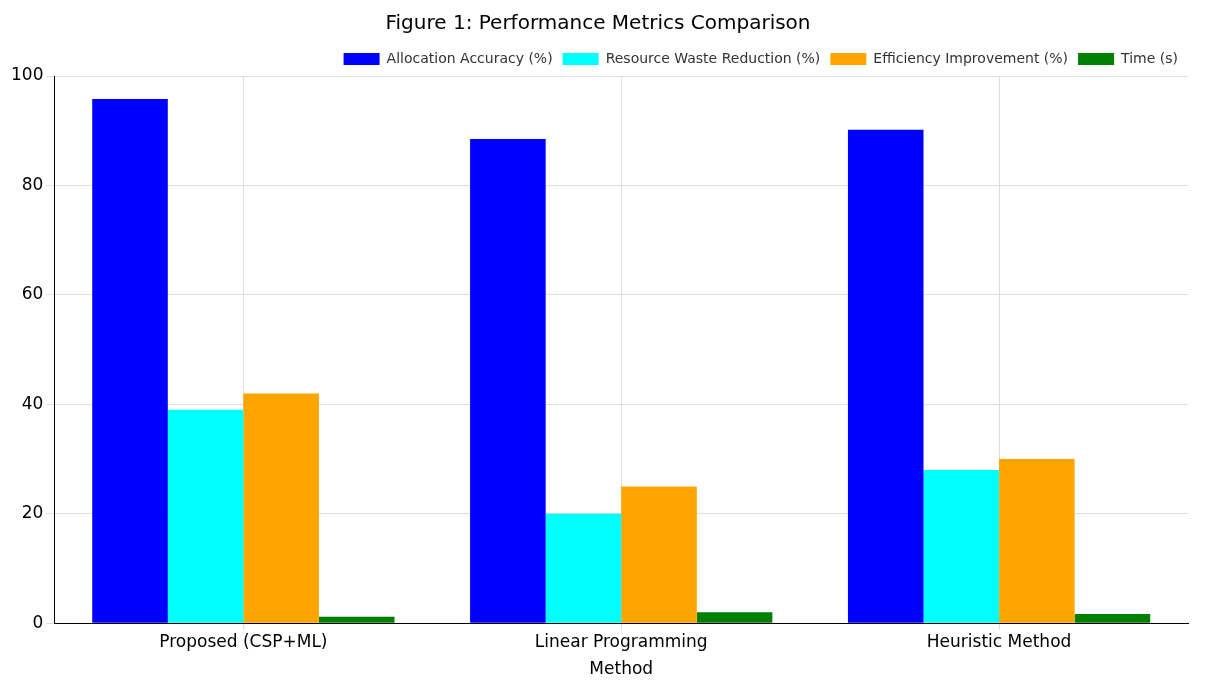  Describe the element at coordinates (621, 640) in the screenshot. I see `x-tick-label: Linear Programming` at that location.